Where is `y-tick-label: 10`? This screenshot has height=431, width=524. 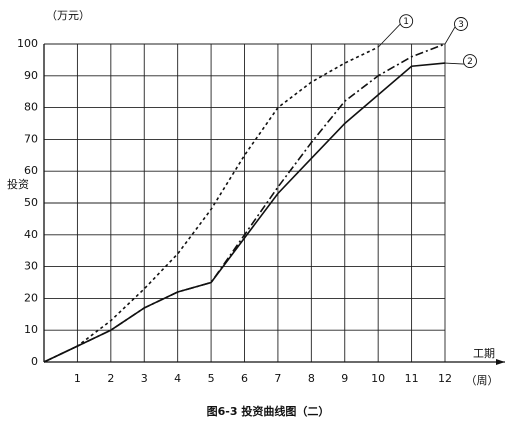
y-tick-label: 10 is located at coordinates (31, 329).